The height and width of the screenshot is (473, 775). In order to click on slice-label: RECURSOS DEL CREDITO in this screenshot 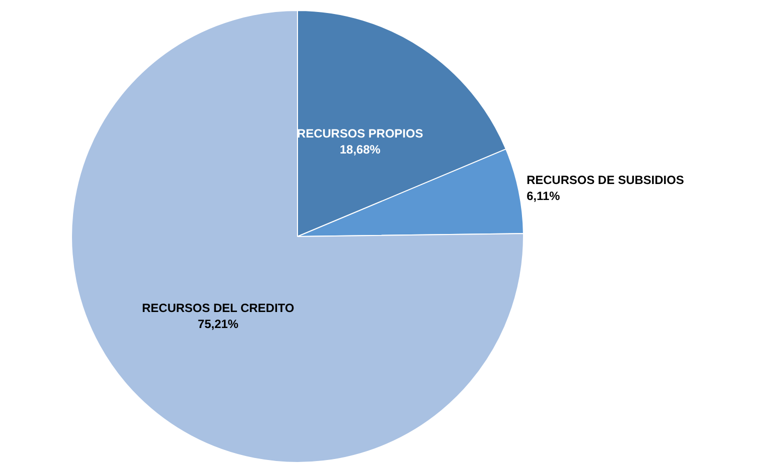, I will do `click(218, 308)`.